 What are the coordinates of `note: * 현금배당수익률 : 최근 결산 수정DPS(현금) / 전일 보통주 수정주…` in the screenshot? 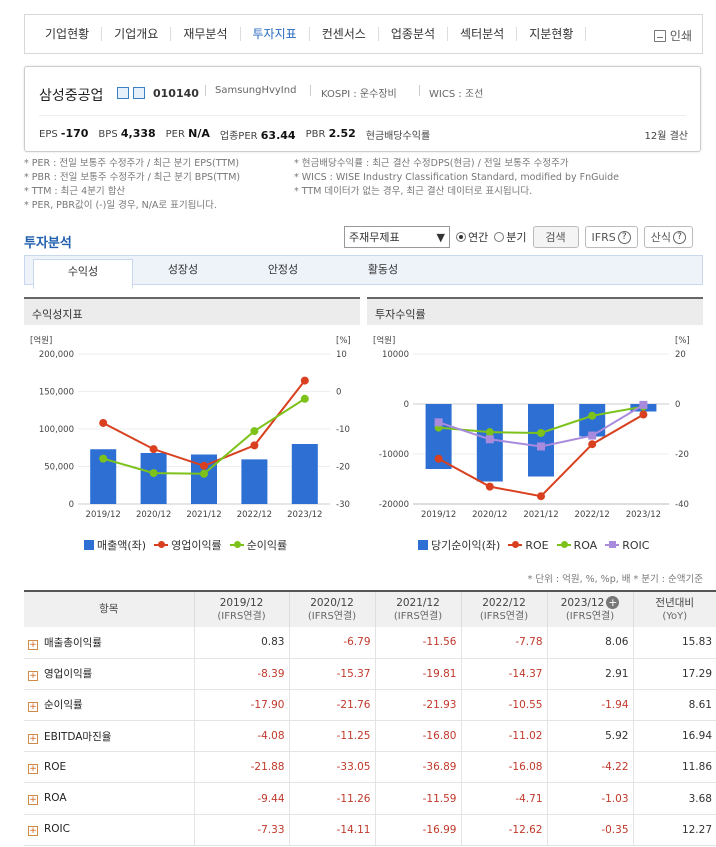 It's located at (431, 163).